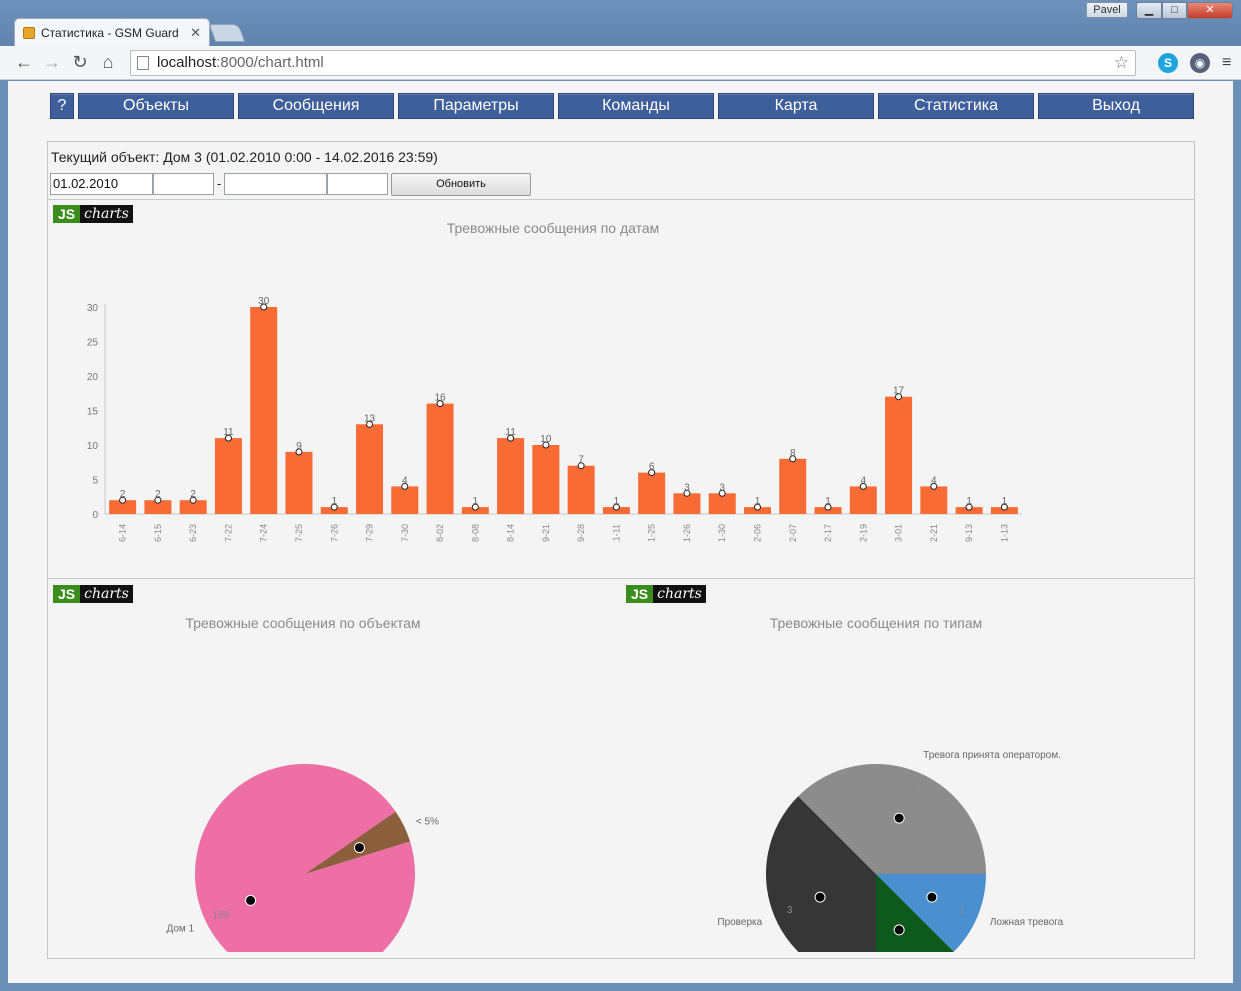 The width and height of the screenshot is (1241, 991). Describe the element at coordinates (93, 214) in the screenshot. I see `jscharts-logo: JS charts` at that location.